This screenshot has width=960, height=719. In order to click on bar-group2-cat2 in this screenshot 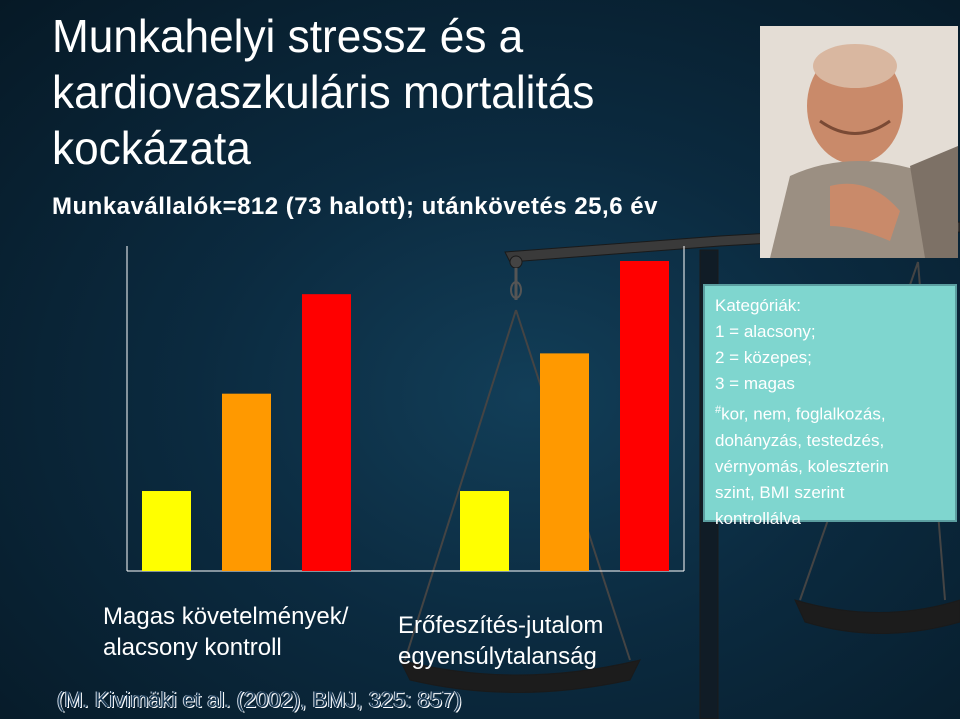, I will do `click(564, 462)`.